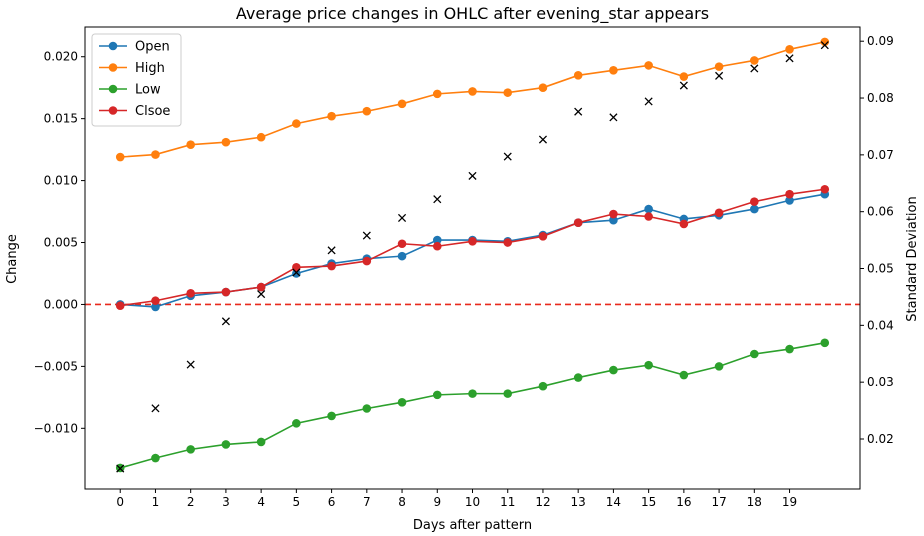  Describe the element at coordinates (261, 502) in the screenshot. I see `x-tick-label: 4` at that location.